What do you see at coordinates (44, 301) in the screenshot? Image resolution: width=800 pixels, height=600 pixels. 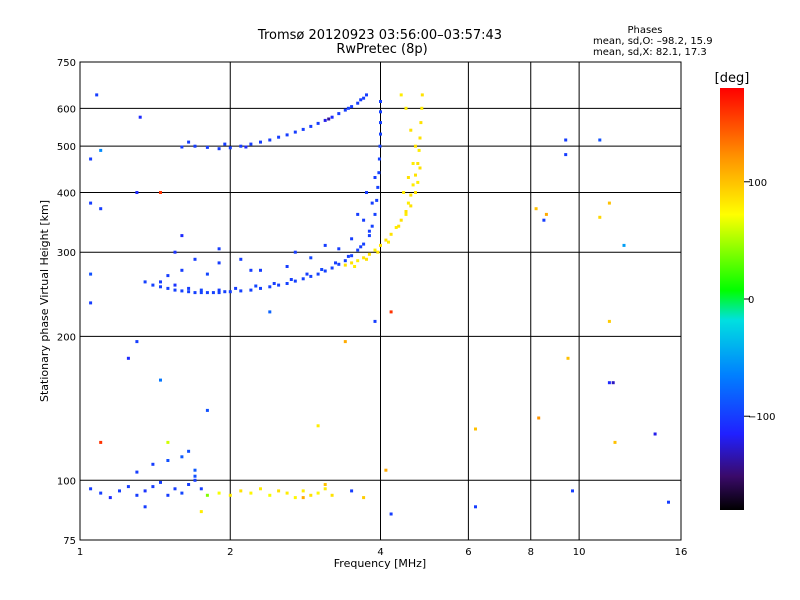 I see `y-axis-label: Stationary phase Virtual Height [km]` at bounding box center [44, 301].